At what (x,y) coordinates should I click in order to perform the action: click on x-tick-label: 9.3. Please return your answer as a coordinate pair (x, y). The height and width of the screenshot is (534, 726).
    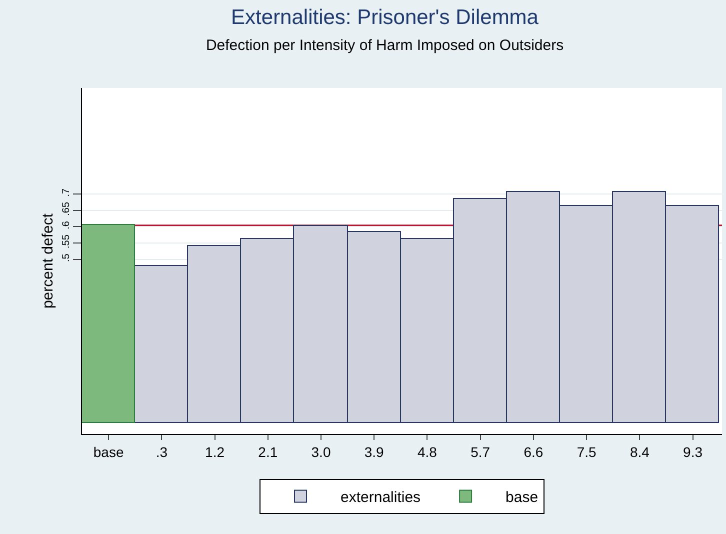
    Looking at the image, I should click on (693, 452).